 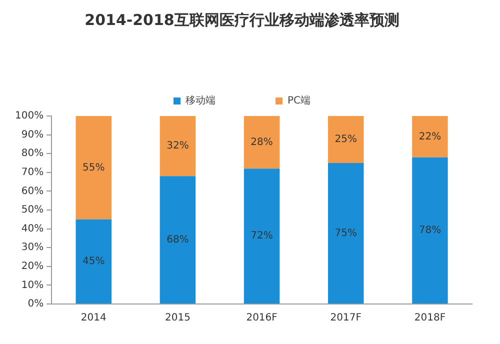 I want to click on data-label: 75%, so click(x=345, y=233).